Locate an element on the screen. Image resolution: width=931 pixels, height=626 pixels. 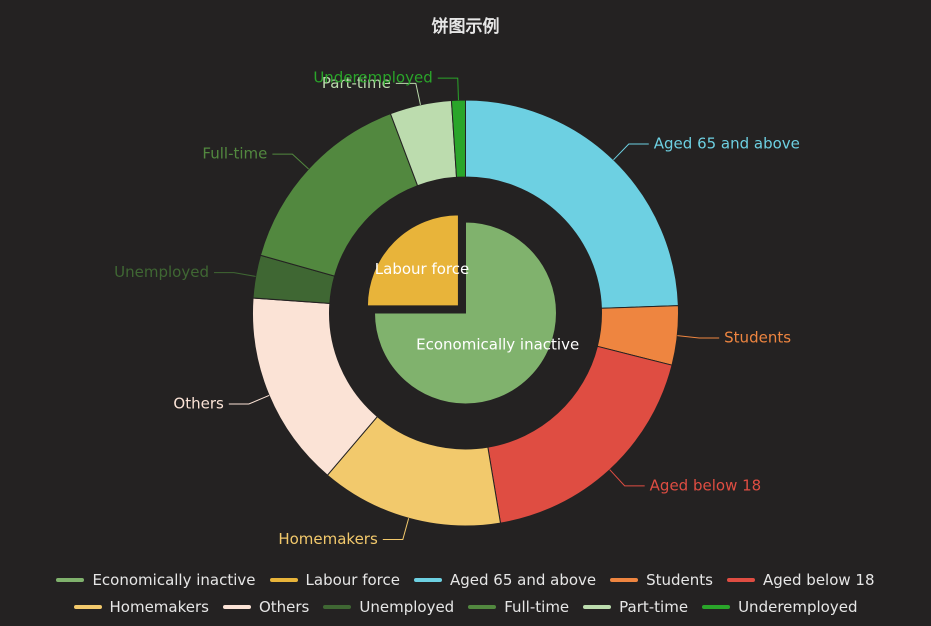
outer-label-full-time: Full-time is located at coordinates (234, 154).